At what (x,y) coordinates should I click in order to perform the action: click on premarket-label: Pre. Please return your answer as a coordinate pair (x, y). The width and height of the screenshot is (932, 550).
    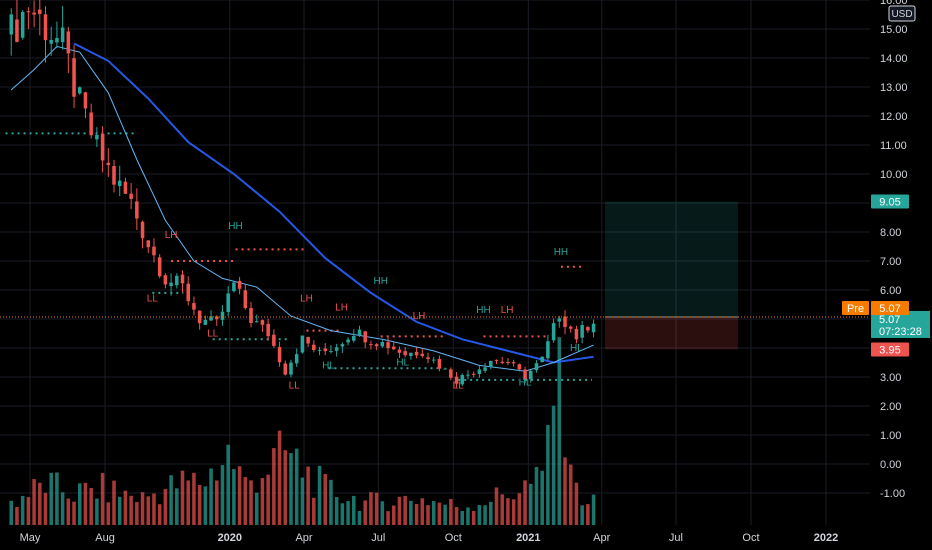
    Looking at the image, I should click on (855, 309).